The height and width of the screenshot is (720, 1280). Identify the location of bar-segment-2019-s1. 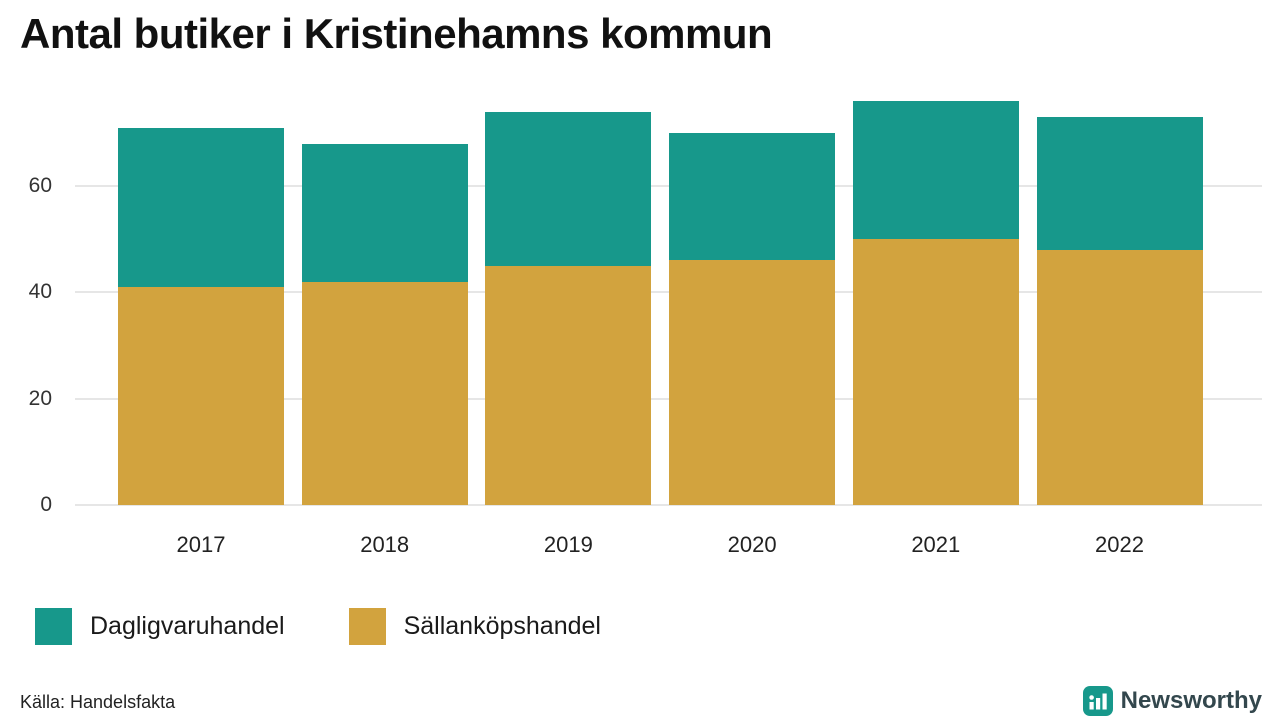
(568, 188).